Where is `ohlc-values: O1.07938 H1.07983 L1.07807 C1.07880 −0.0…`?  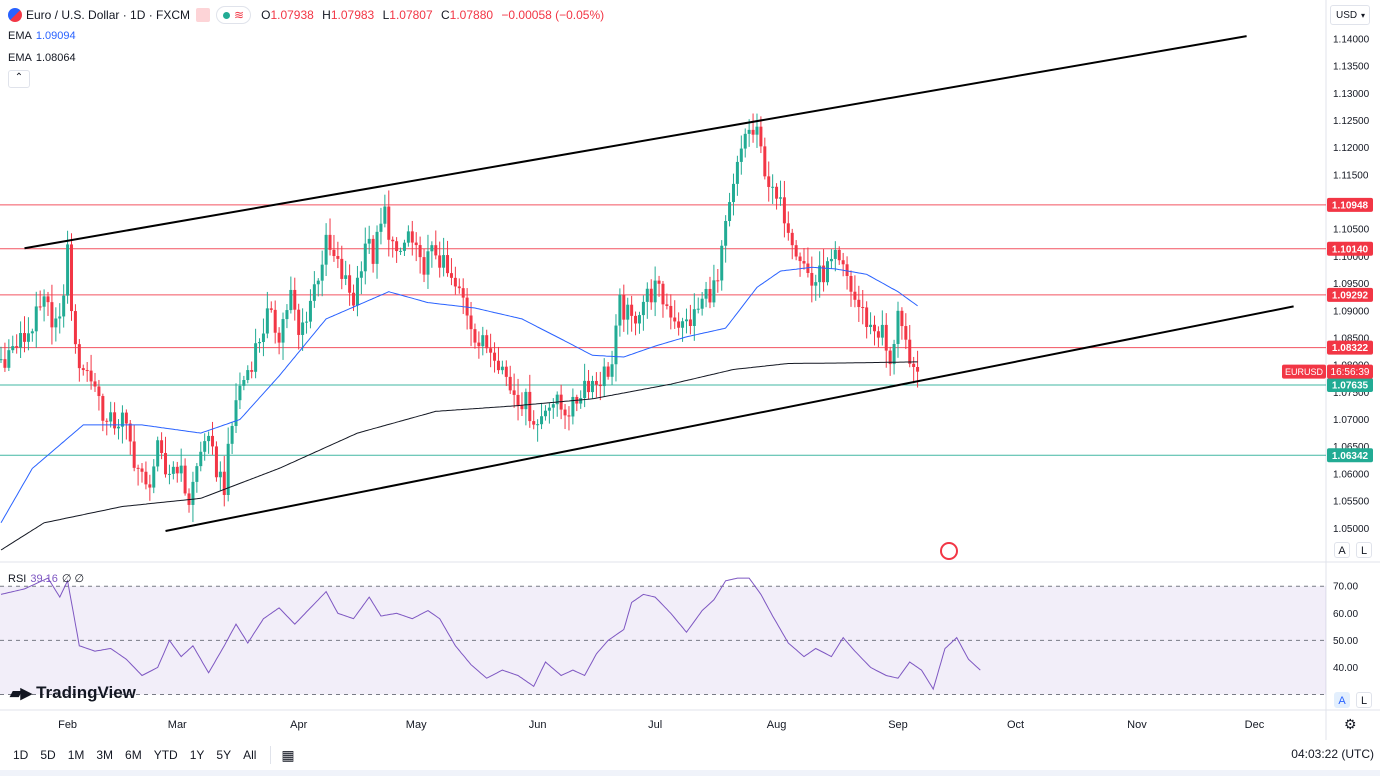 ohlc-values: O1.07938 H1.07983 L1.07807 C1.07880 −0.0… is located at coordinates (432, 15).